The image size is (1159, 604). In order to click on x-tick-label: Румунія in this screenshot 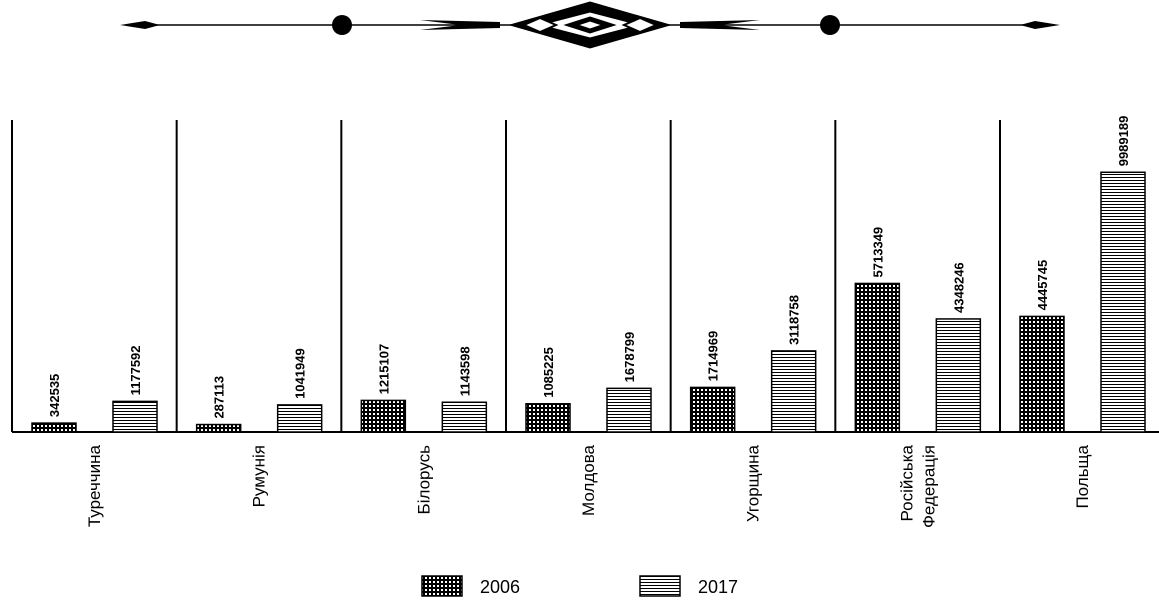, I will do `click(259, 476)`.